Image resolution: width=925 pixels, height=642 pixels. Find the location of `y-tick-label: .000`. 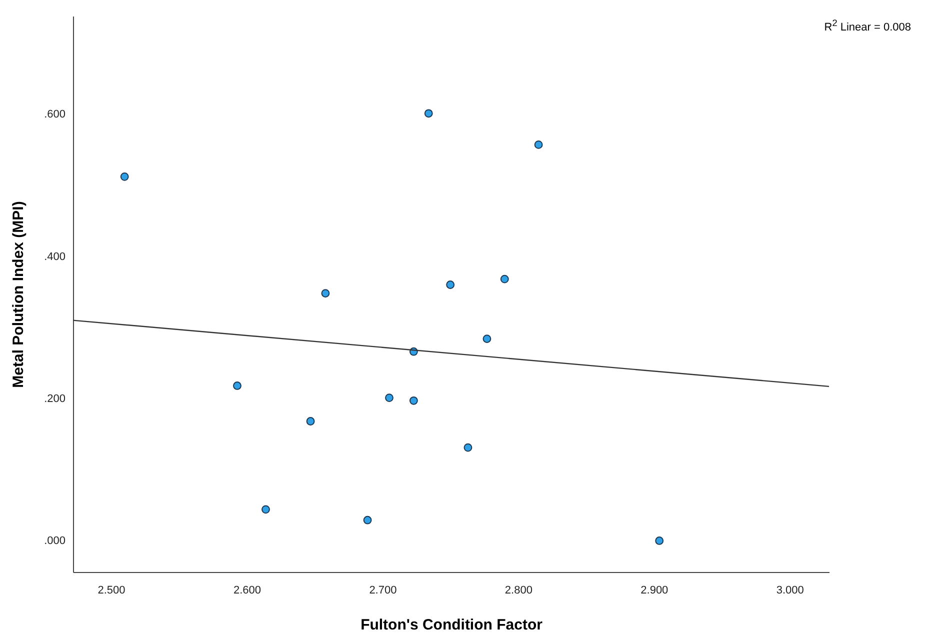

y-tick-label: .000 is located at coordinates (55, 541).